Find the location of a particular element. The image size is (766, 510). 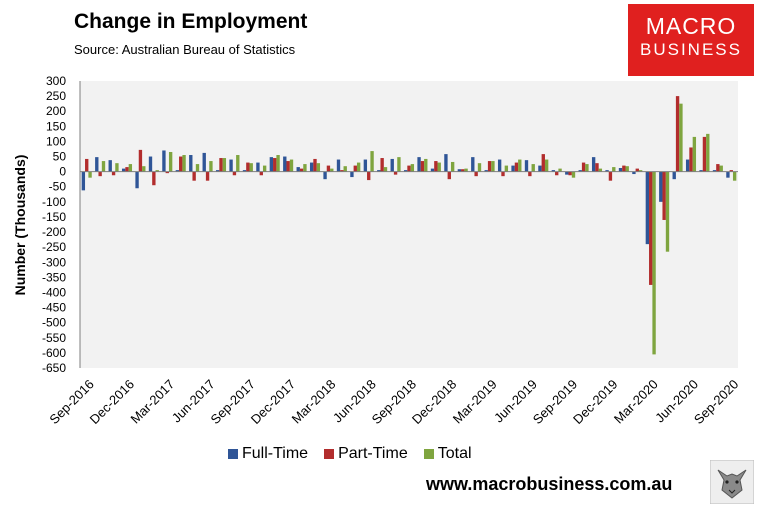

y-tick-label: 300 is located at coordinates (56, 81).